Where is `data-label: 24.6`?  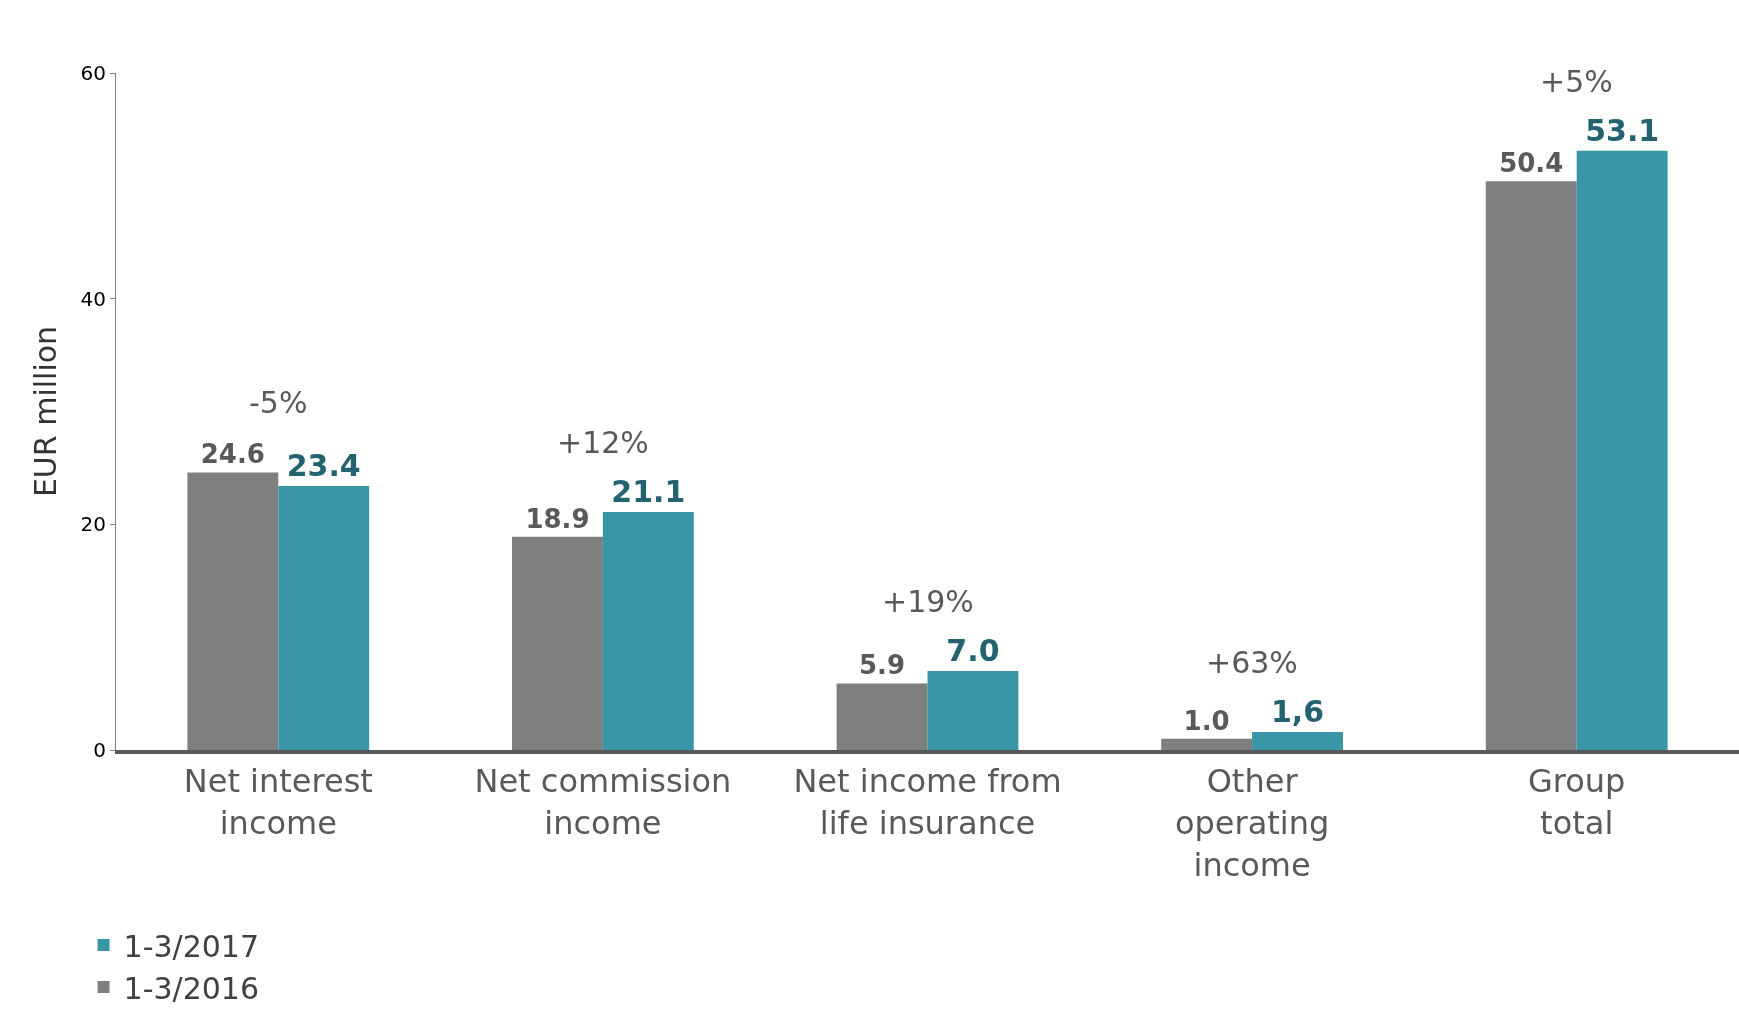
data-label: 24.6 is located at coordinates (232, 454).